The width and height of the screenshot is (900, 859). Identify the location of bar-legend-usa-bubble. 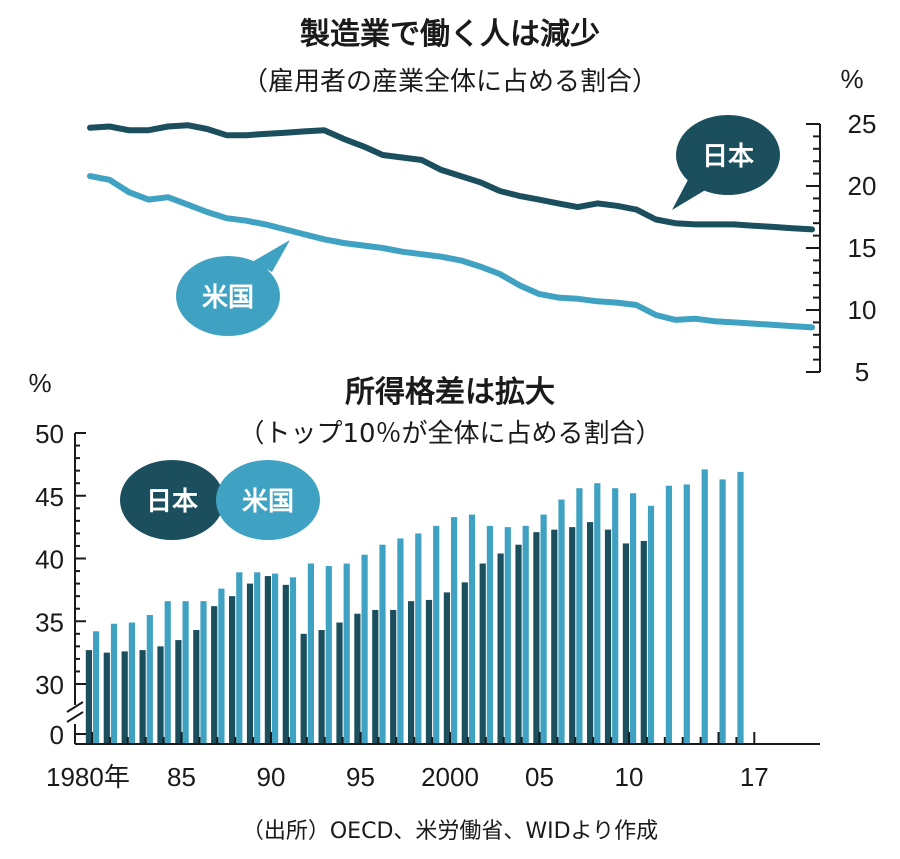
(268, 500).